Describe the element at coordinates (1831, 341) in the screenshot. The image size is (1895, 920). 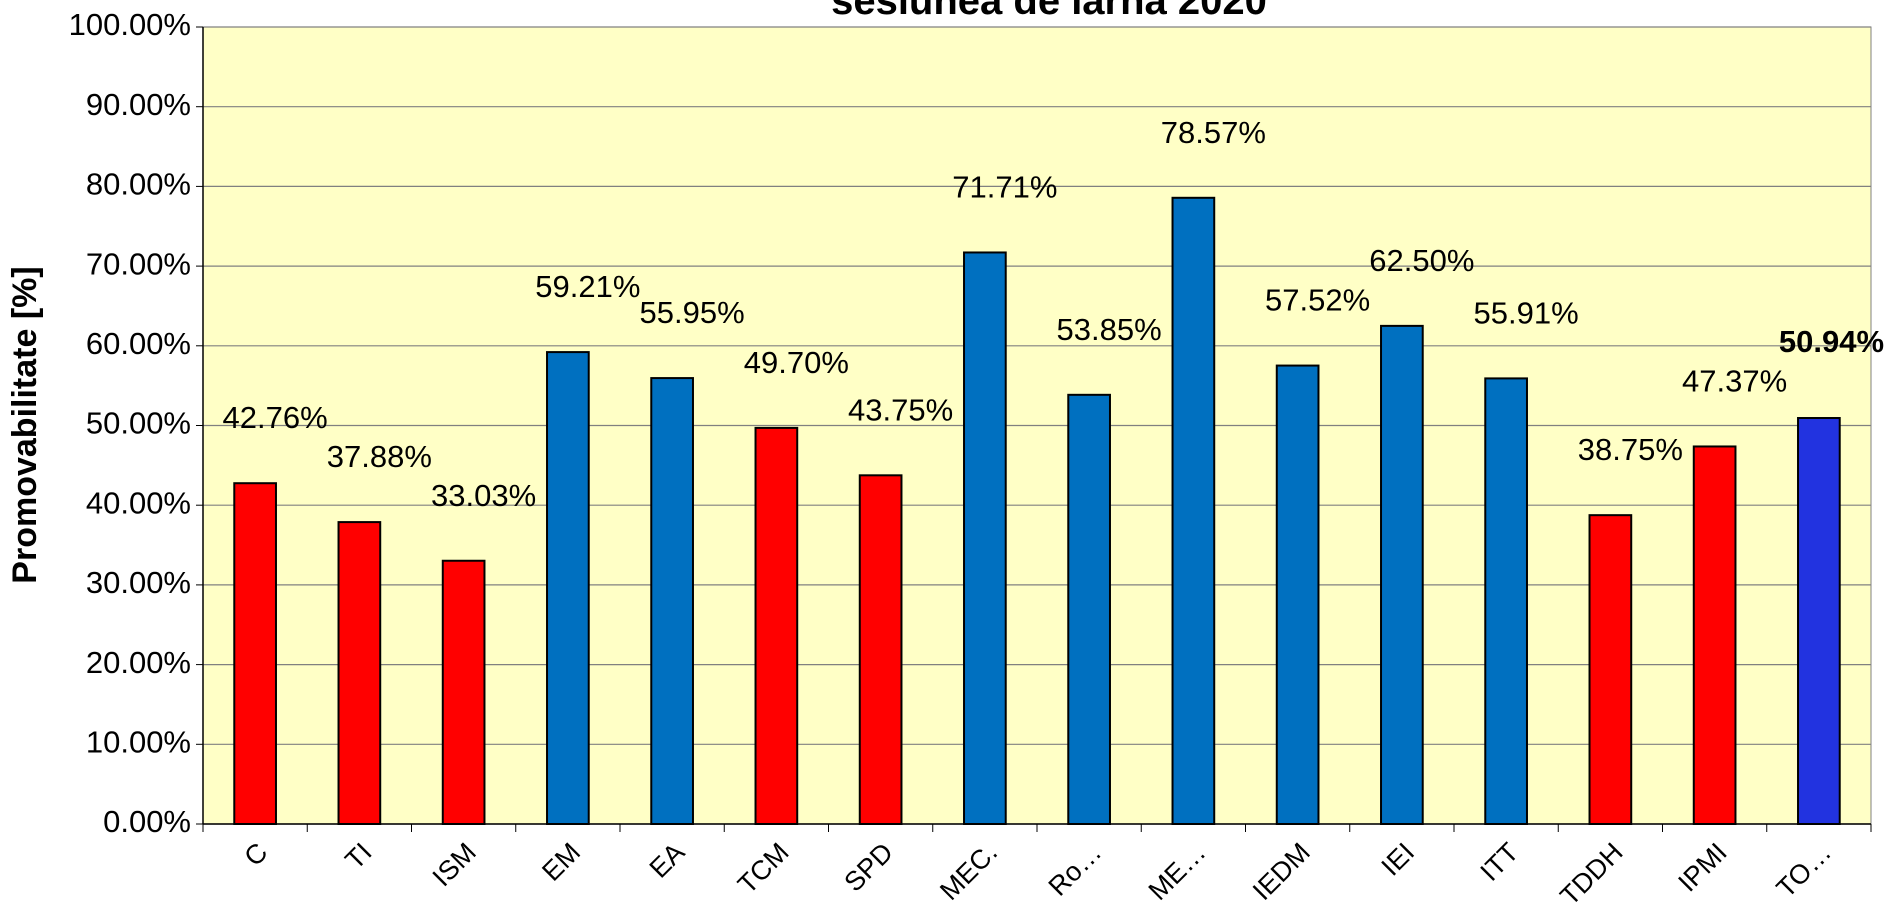
I see `value-label: 50.94%` at that location.